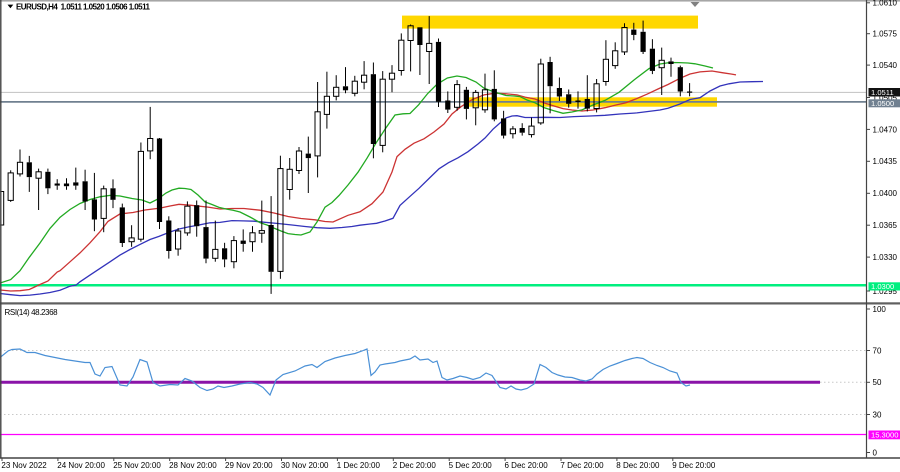 This screenshot has height=472, width=900. I want to click on svg-text: 28 Nov 20:00, so click(193, 465).